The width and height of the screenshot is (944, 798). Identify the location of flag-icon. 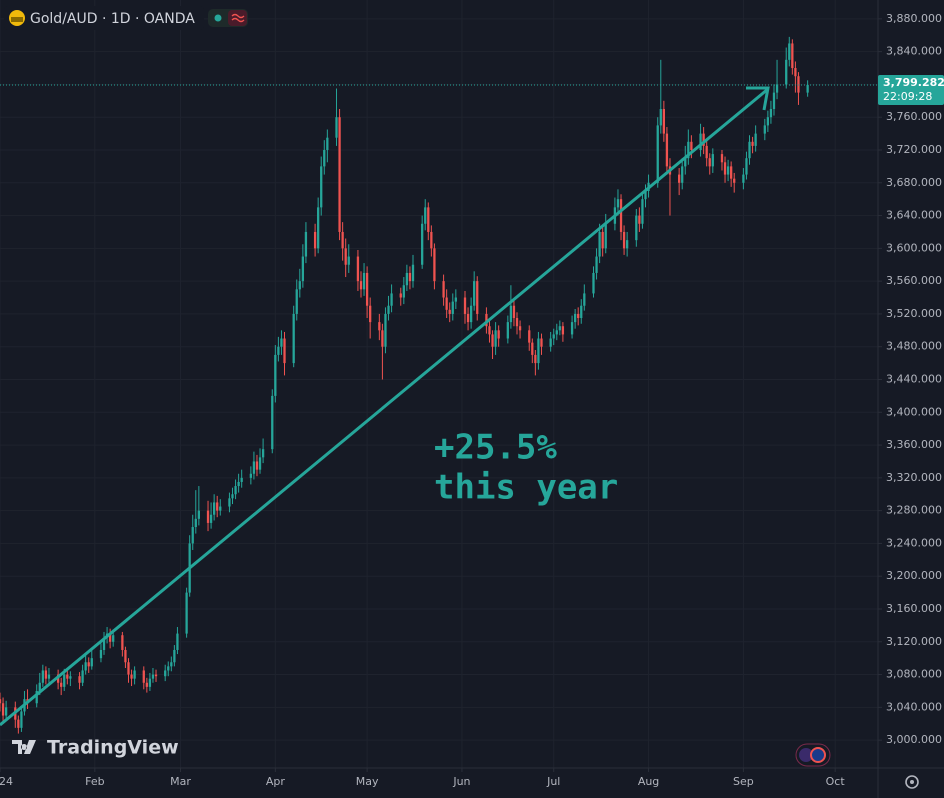
(818, 755).